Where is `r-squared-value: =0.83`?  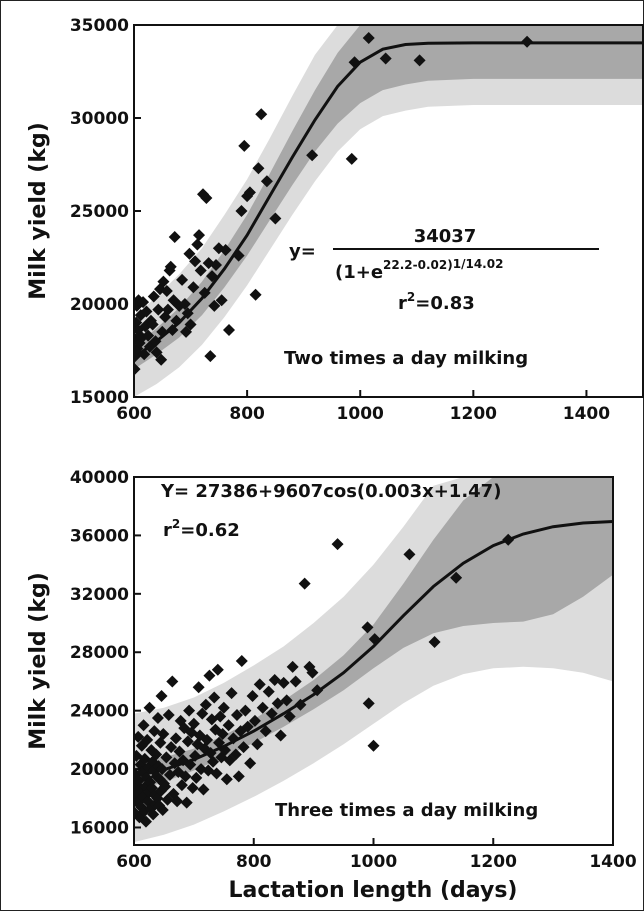 r-squared-value: =0.83 is located at coordinates (445, 303).